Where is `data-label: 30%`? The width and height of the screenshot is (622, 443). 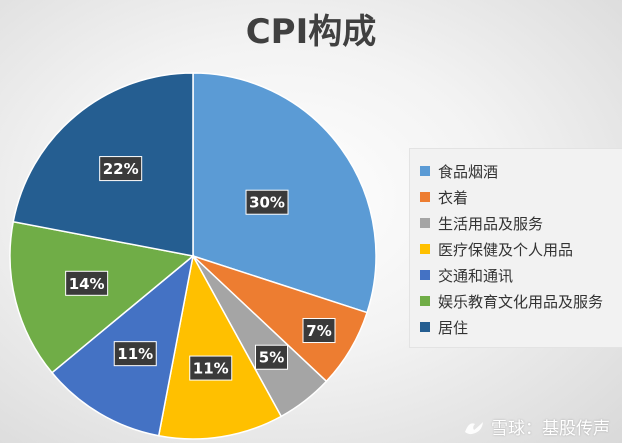
data-label: 30% is located at coordinates (267, 202).